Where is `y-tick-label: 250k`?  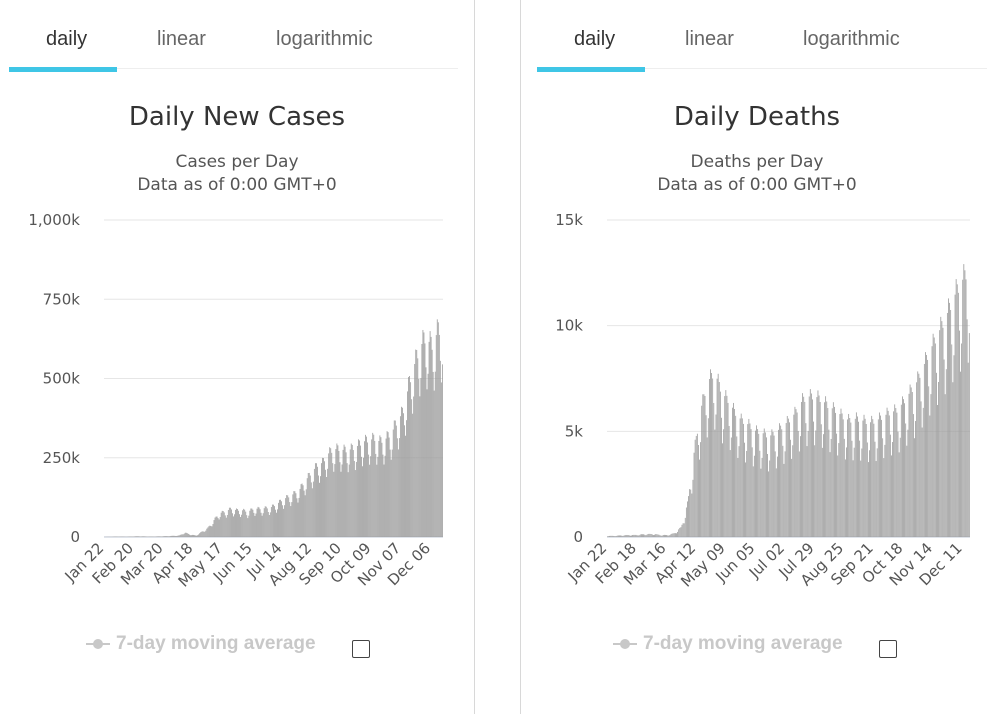
y-tick-label: 250k is located at coordinates (62, 458).